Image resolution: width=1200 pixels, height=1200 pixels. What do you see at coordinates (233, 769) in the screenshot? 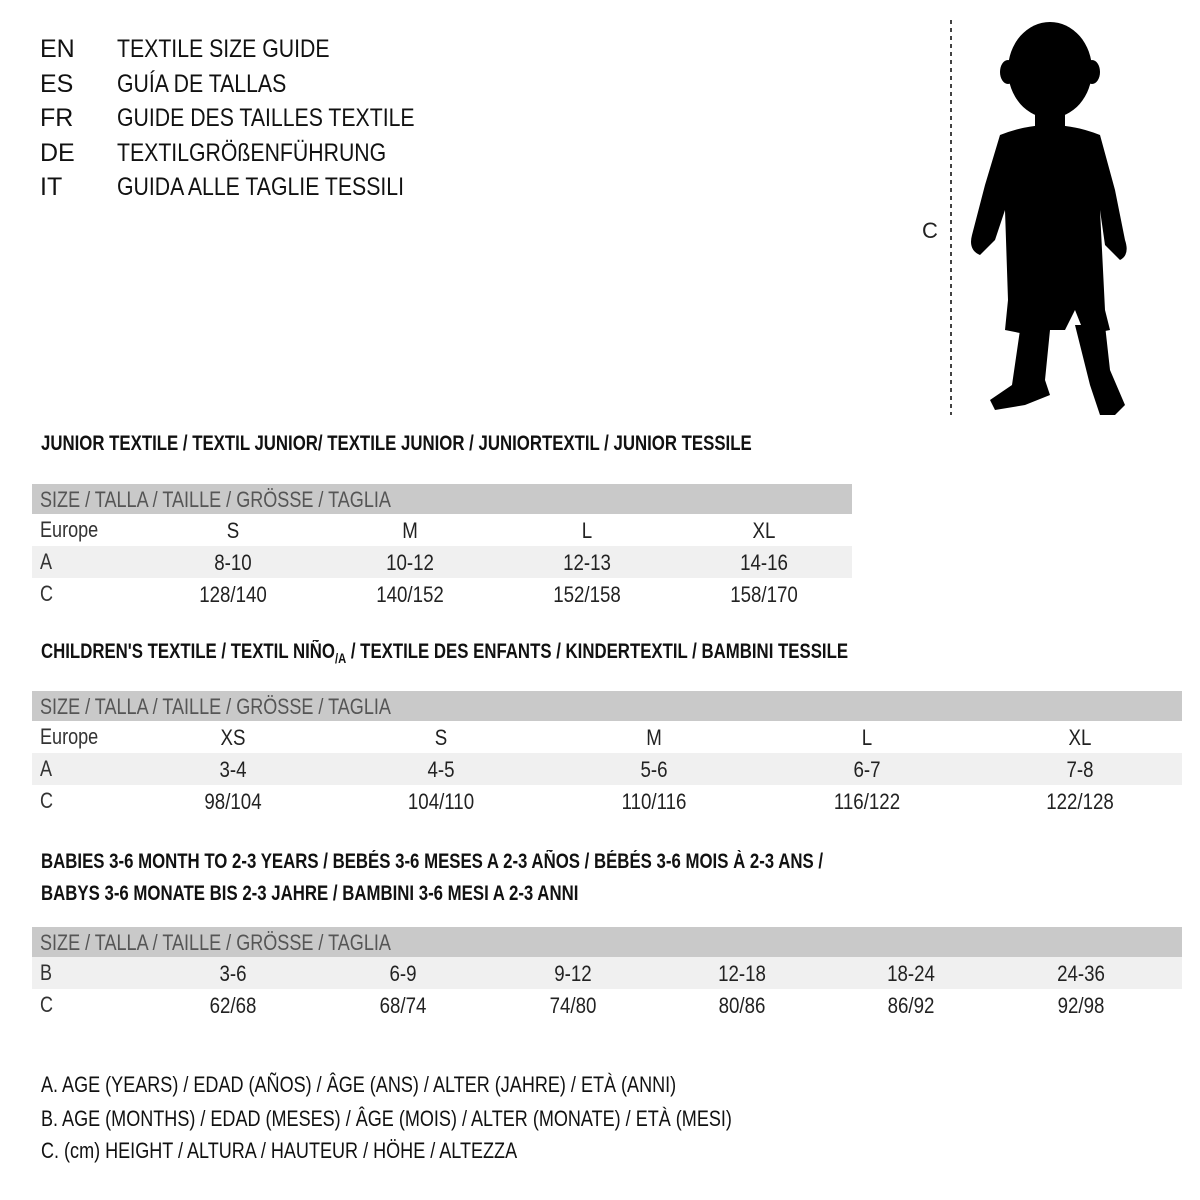
I see `table-cell: 3-4` at bounding box center [233, 769].